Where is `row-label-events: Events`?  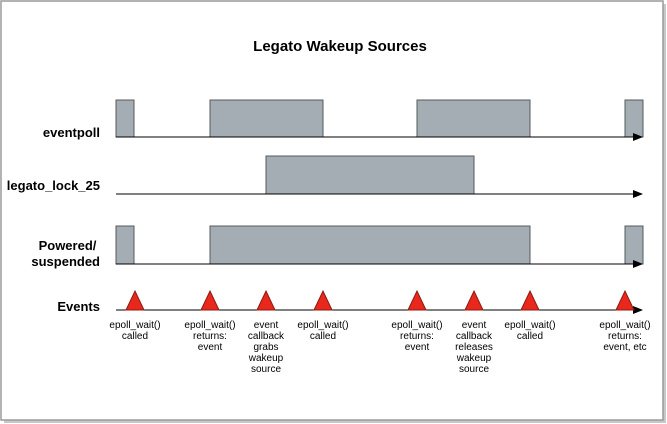 row-label-events: Events is located at coordinates (78, 306).